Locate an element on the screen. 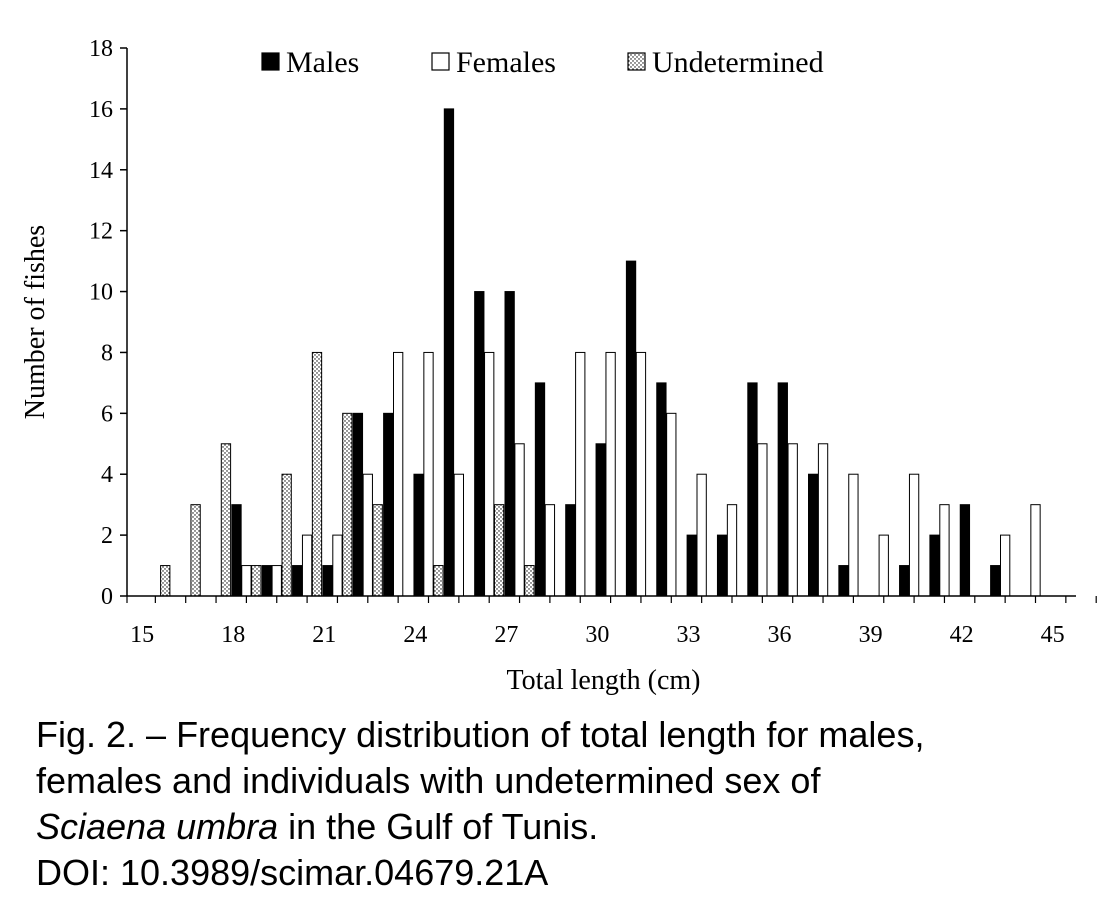 The image size is (1102, 903). x-tick-label-18: 18 is located at coordinates (233, 635).